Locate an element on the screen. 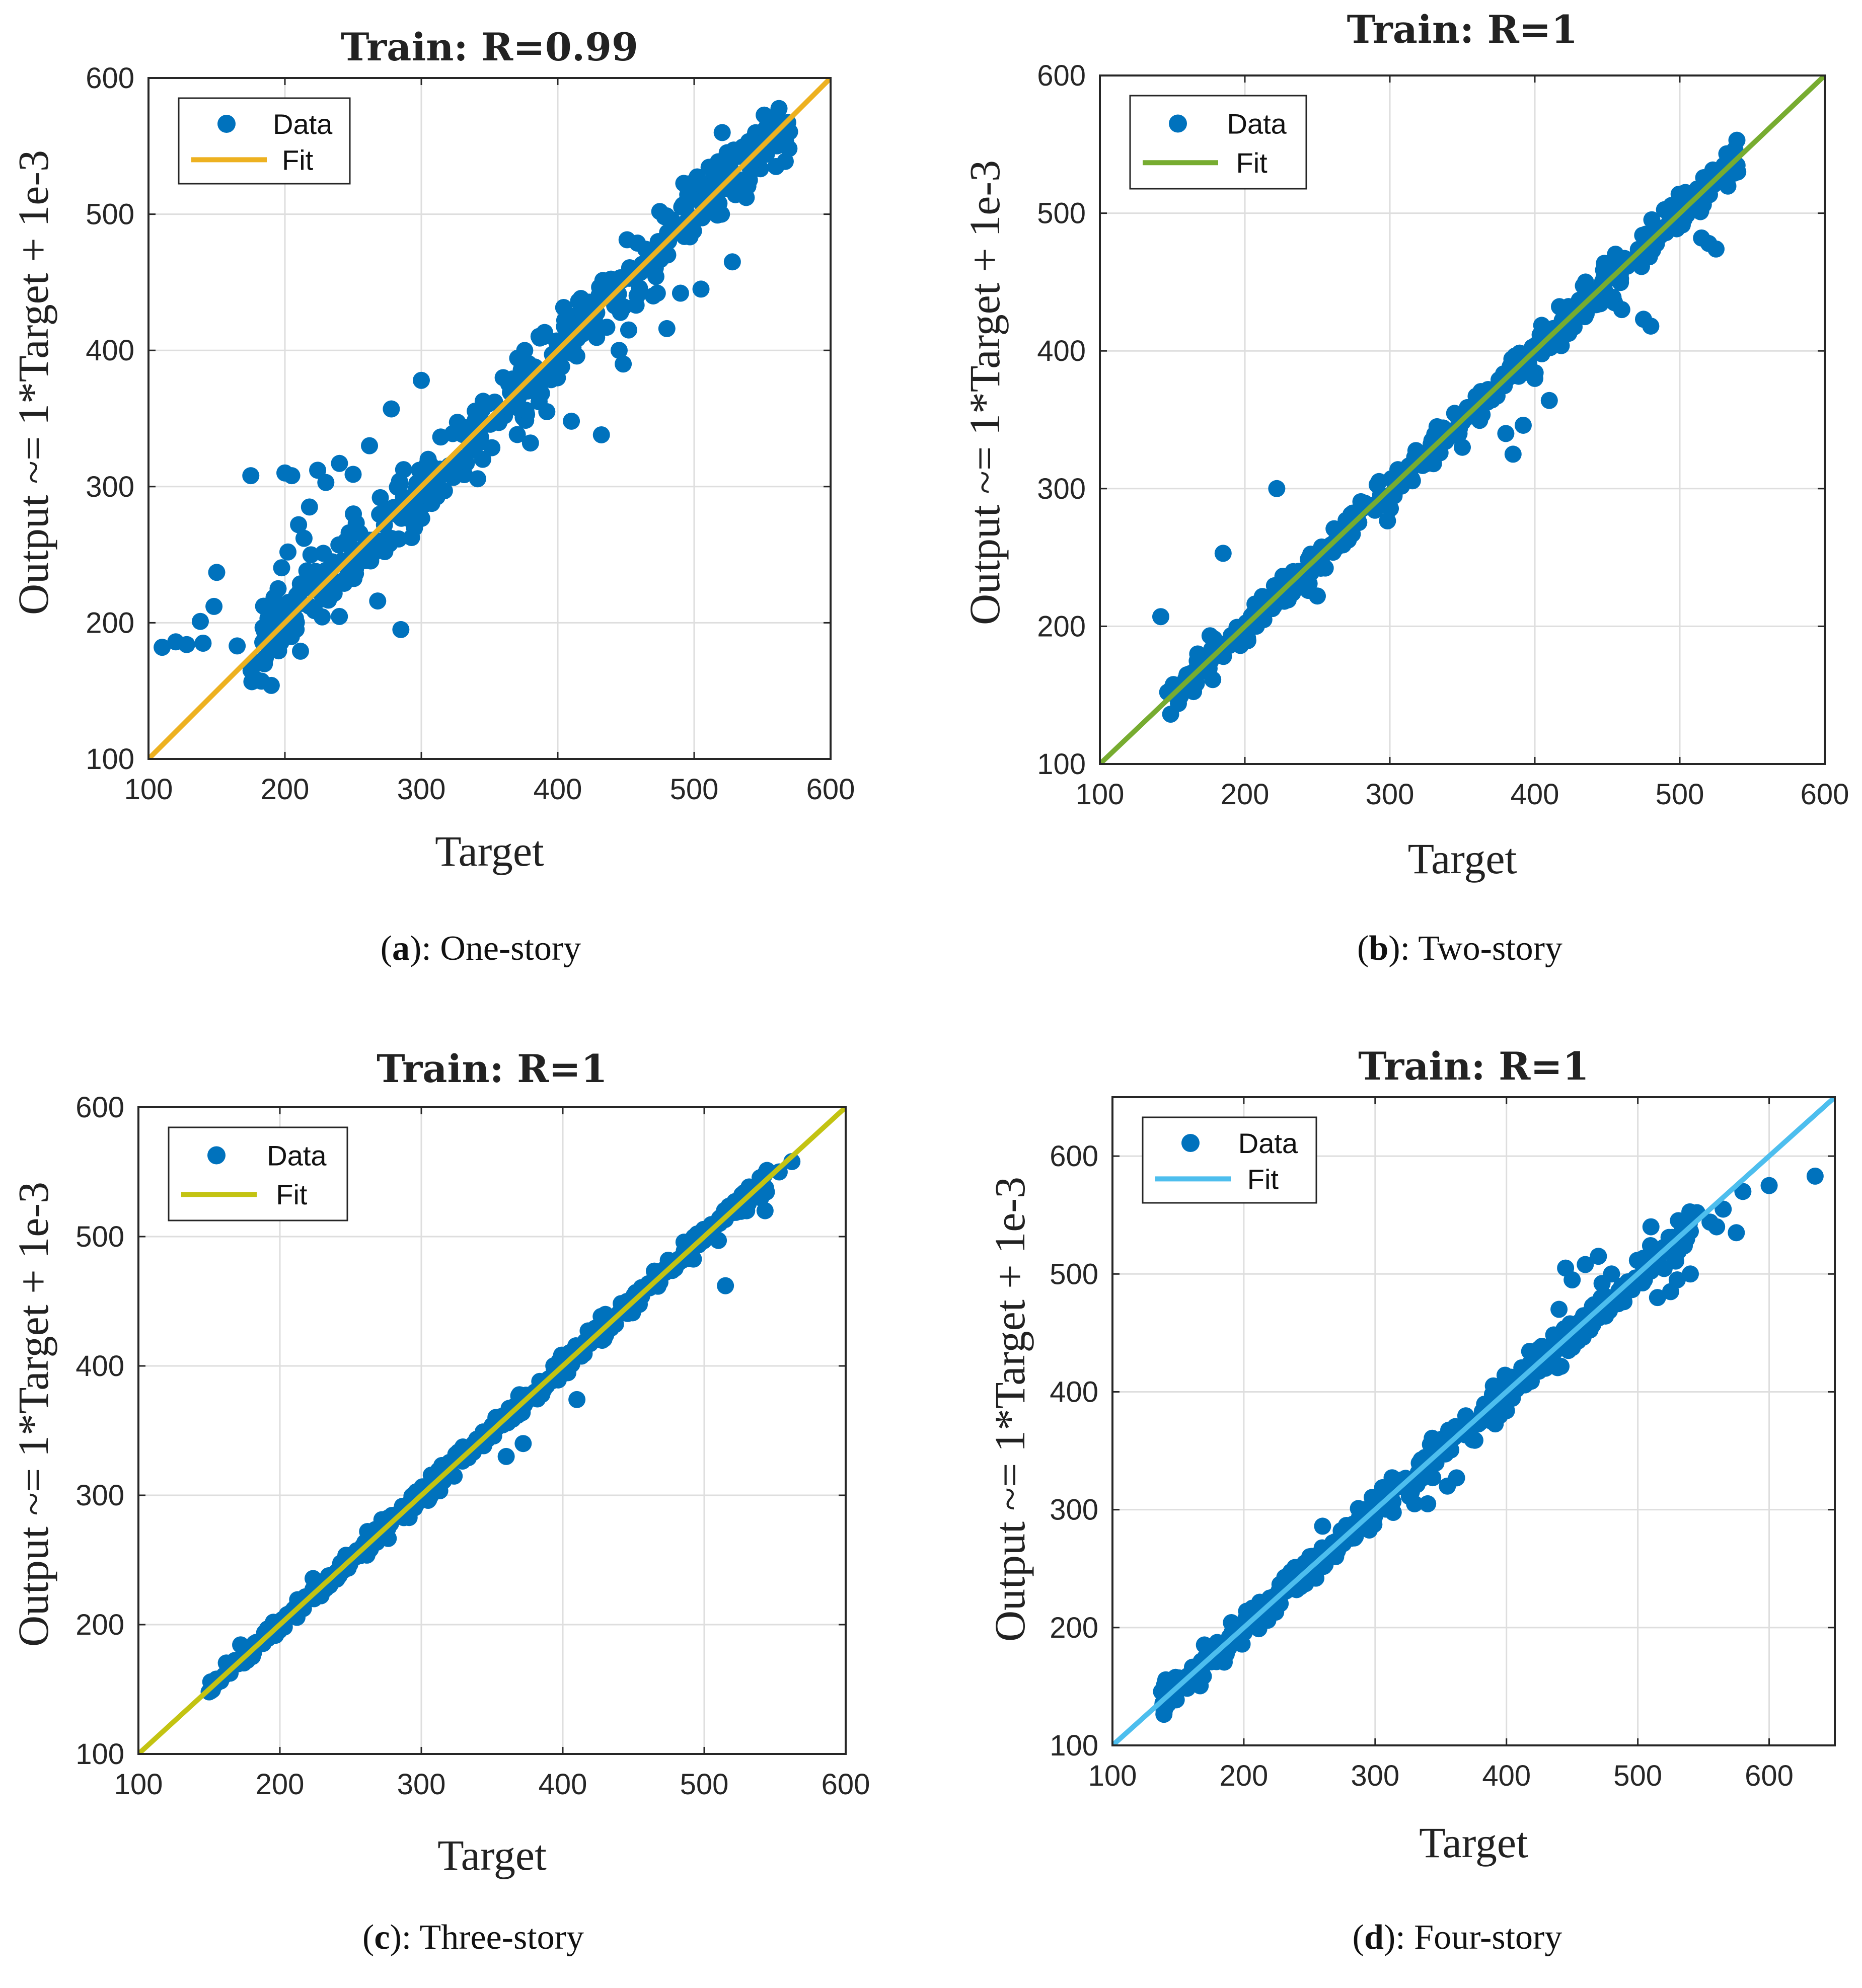 The height and width of the screenshot is (1988, 1862). x-tick-label: 600 is located at coordinates (846, 1784).